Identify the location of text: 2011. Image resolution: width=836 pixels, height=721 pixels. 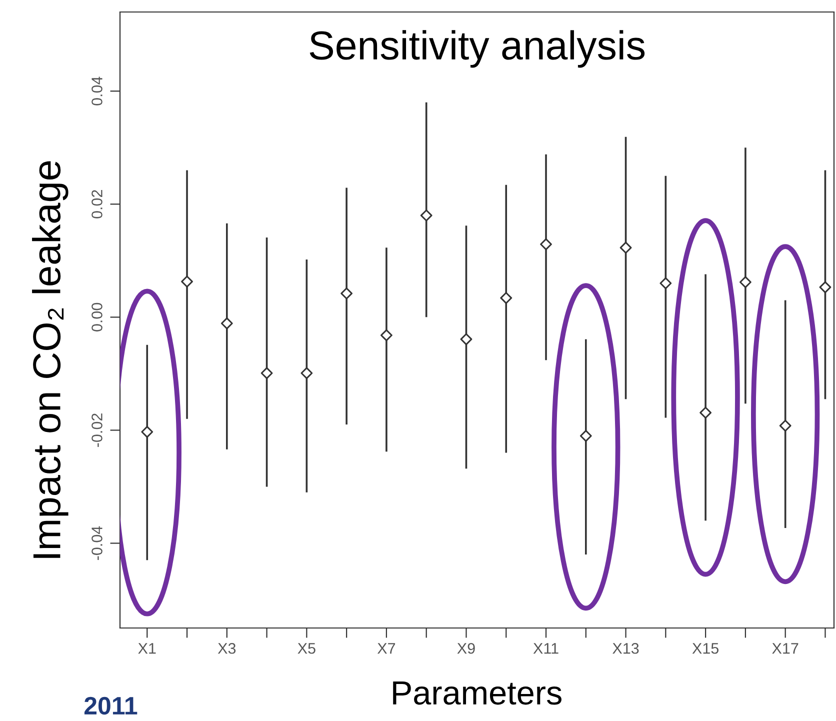
(111, 705).